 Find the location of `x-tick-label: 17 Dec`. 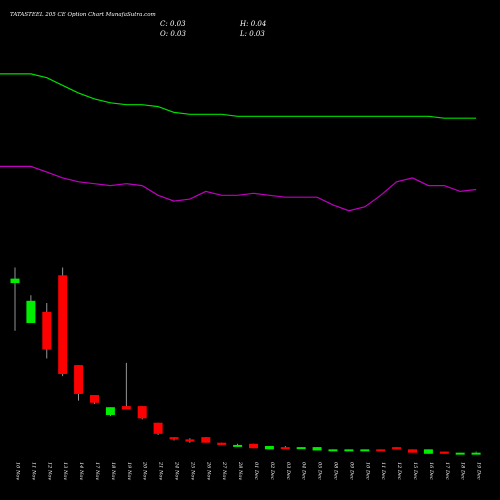

x-tick-label: 17 Dec is located at coordinates (447, 471).